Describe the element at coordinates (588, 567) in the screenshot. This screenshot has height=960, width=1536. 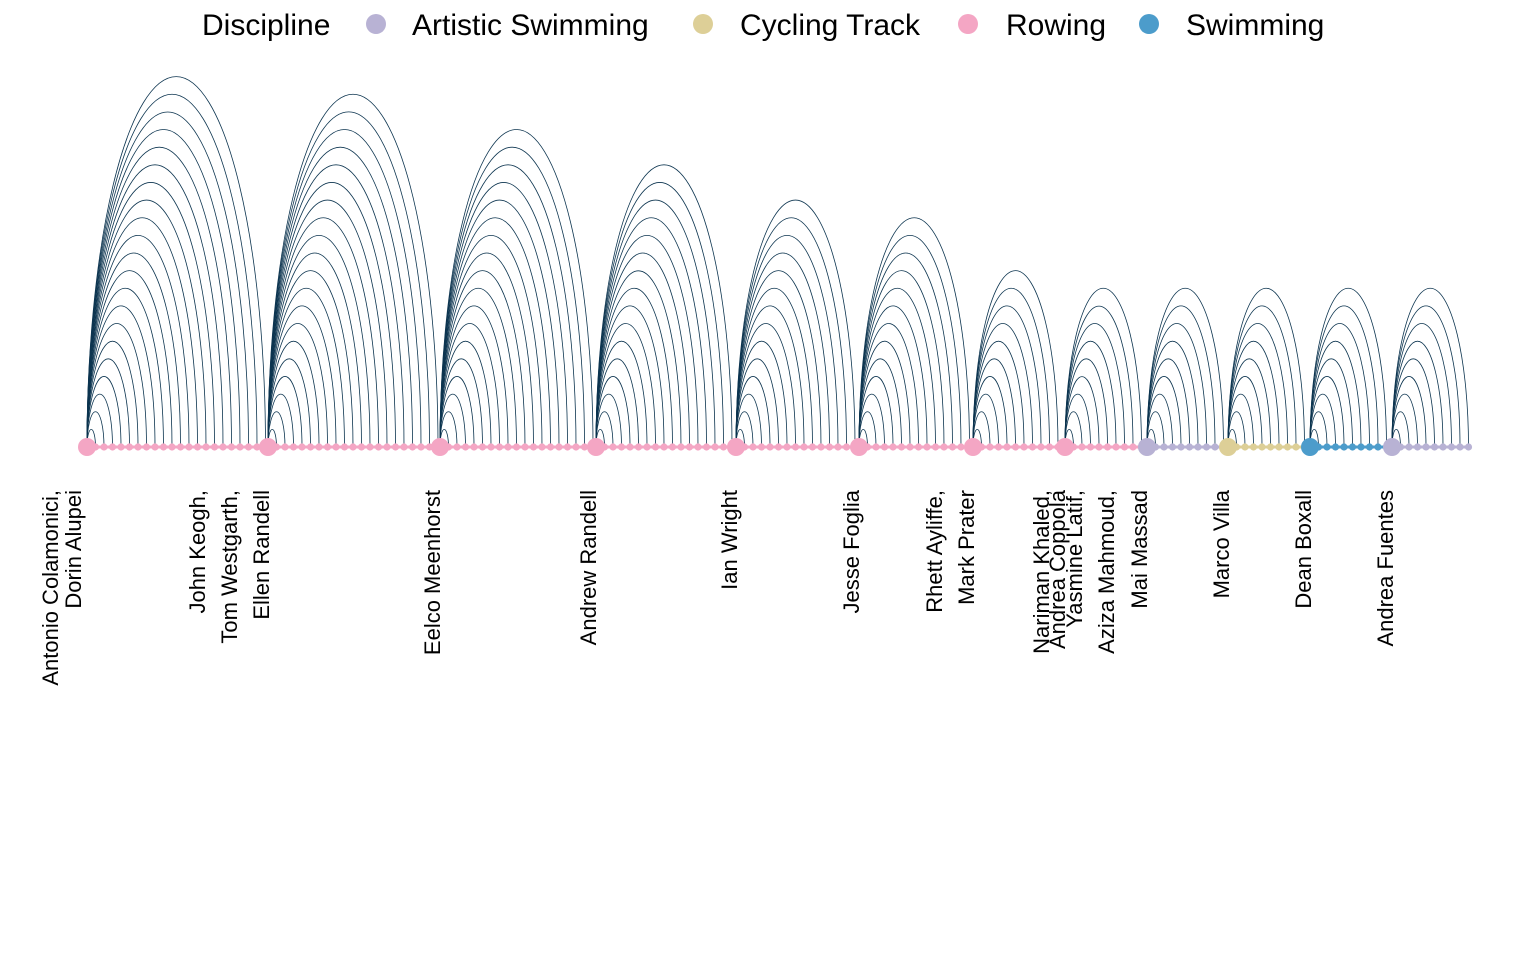
I see `node-label: Andrew Randell` at that location.